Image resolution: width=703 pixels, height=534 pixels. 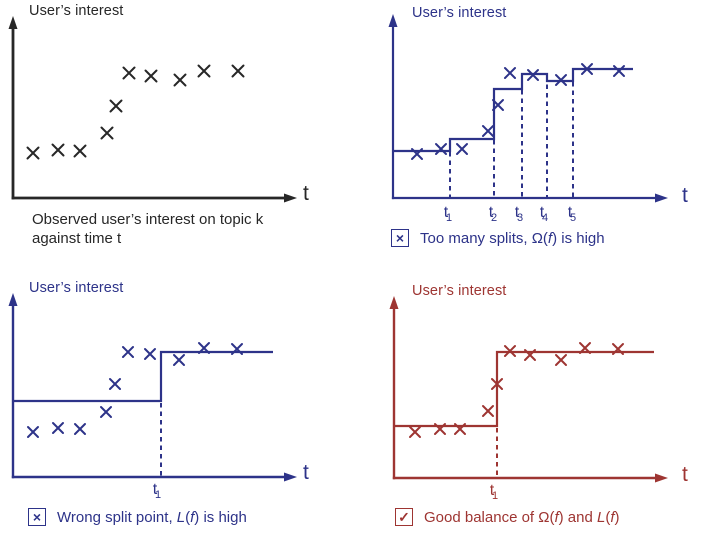 I want to click on caption-too-many-splits: × Too many splits, Ω(f) is high, so click(x=498, y=238).